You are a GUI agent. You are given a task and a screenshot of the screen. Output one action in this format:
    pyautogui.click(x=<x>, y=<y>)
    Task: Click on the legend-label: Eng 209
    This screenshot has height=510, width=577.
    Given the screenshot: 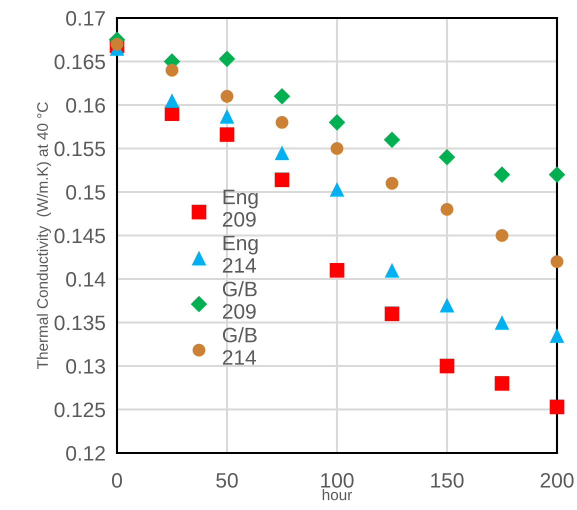 What is the action you would take?
    pyautogui.click(x=240, y=208)
    